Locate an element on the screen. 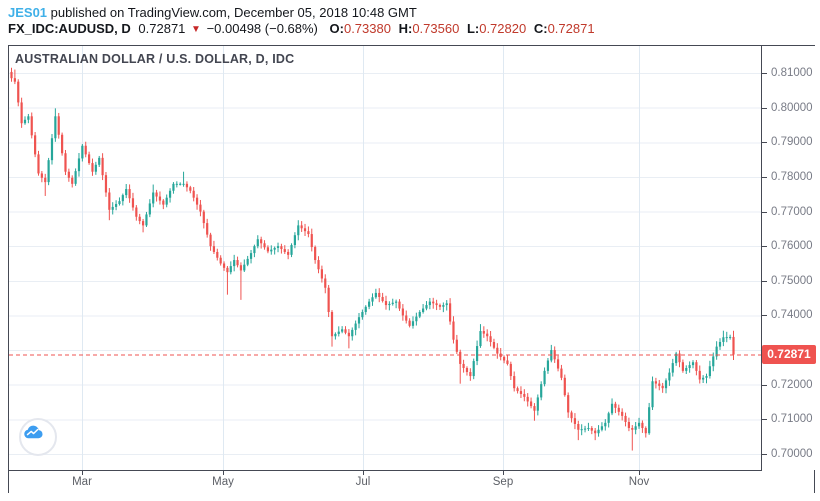 The image size is (820, 501). tradingview-logo is located at coordinates (38, 437).